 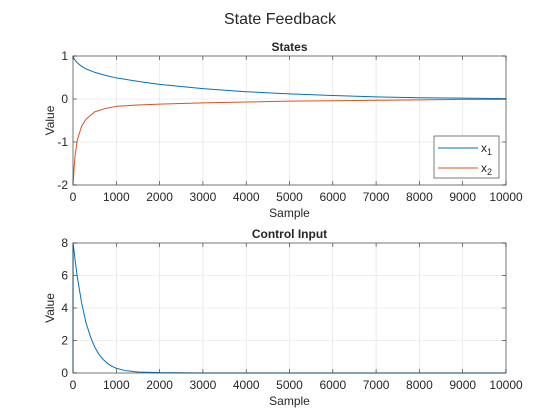 What do you see at coordinates (246, 385) in the screenshot?
I see `chart-2-x-tick-label: 4000` at bounding box center [246, 385].